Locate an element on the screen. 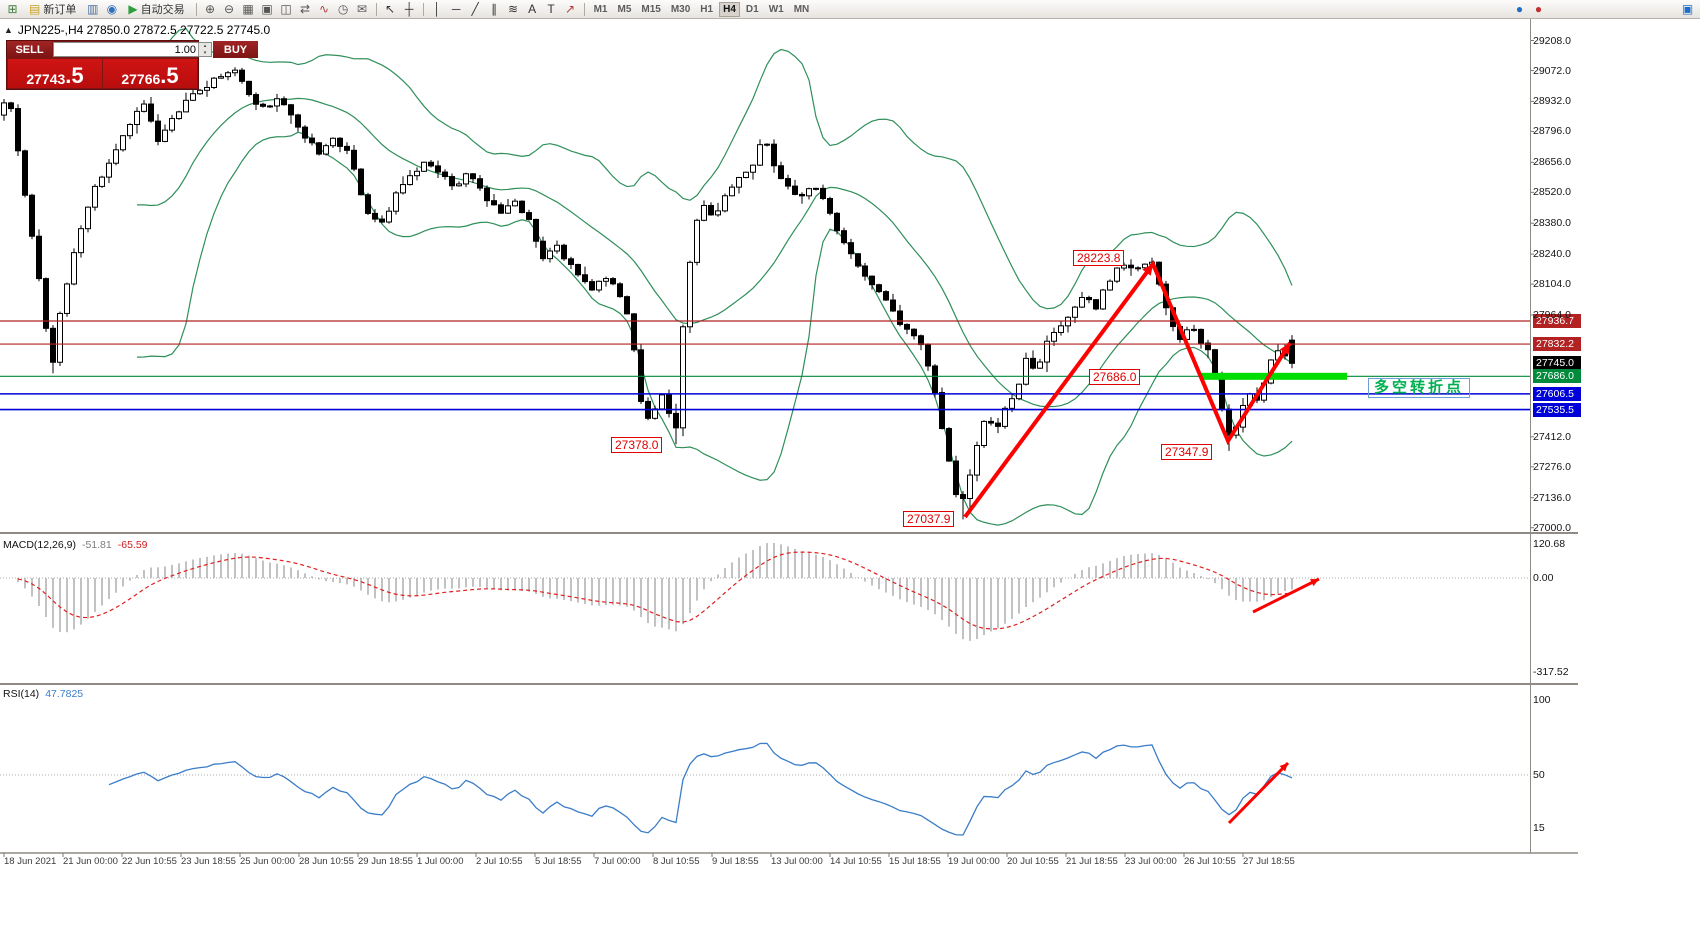 The width and height of the screenshot is (1700, 938). chart-list-icon: ▥ is located at coordinates (93, 9).